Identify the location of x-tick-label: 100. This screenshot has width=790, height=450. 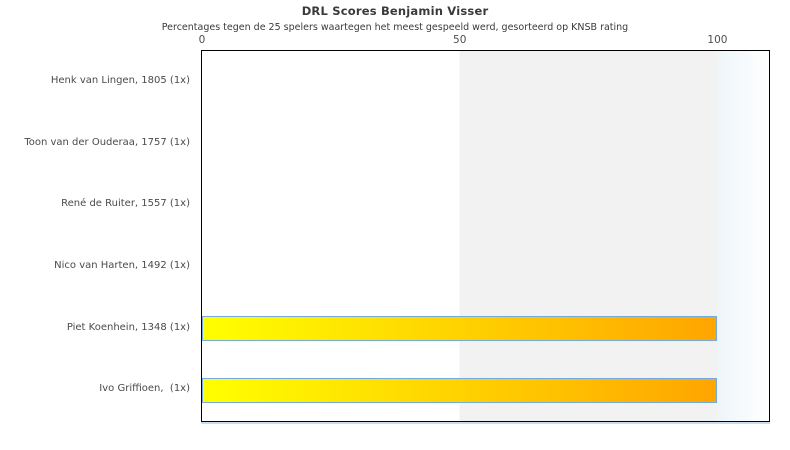
(717, 40).